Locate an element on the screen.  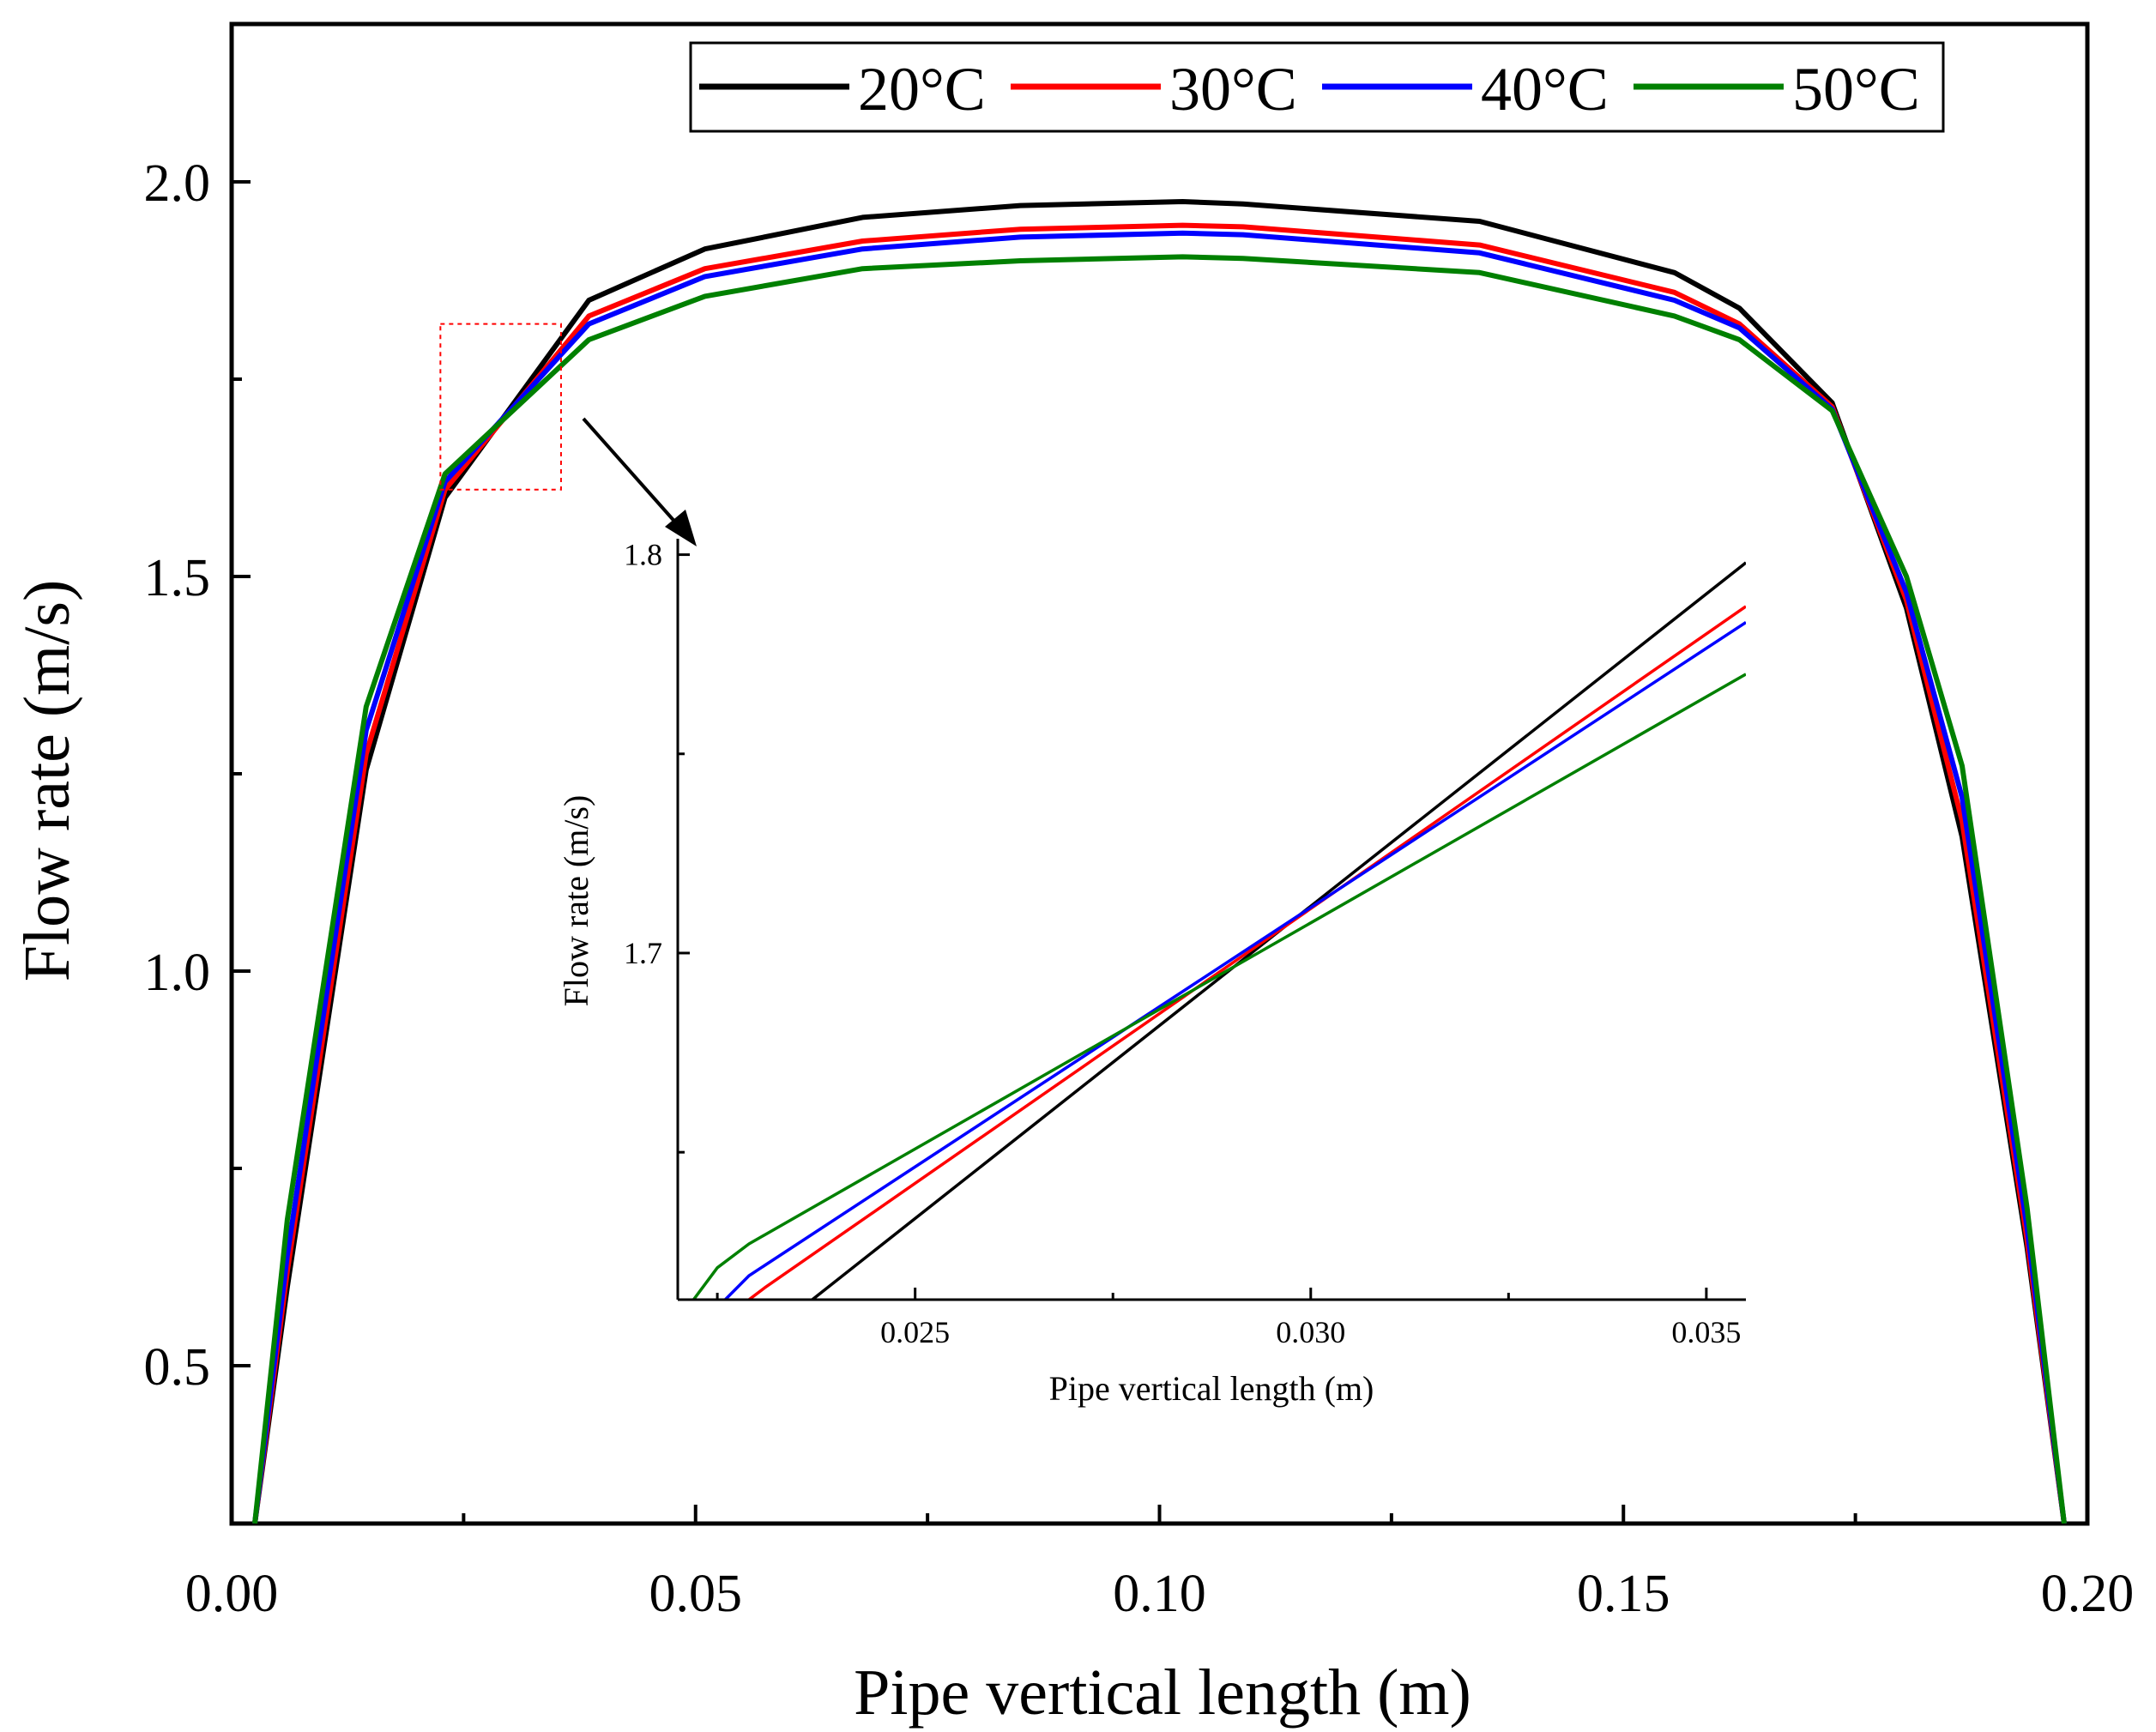
main-xtick-label: 0.05 is located at coordinates (696, 1594).